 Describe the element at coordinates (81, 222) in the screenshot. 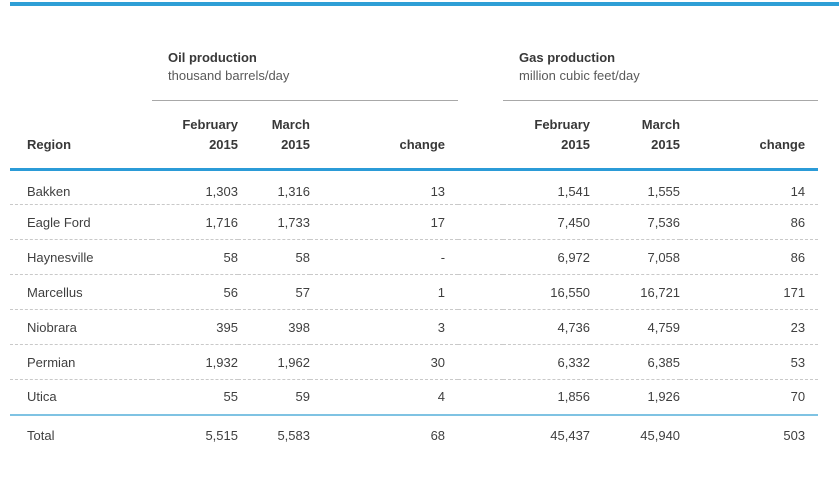

I see `region-cell: Eagle Ford` at that location.